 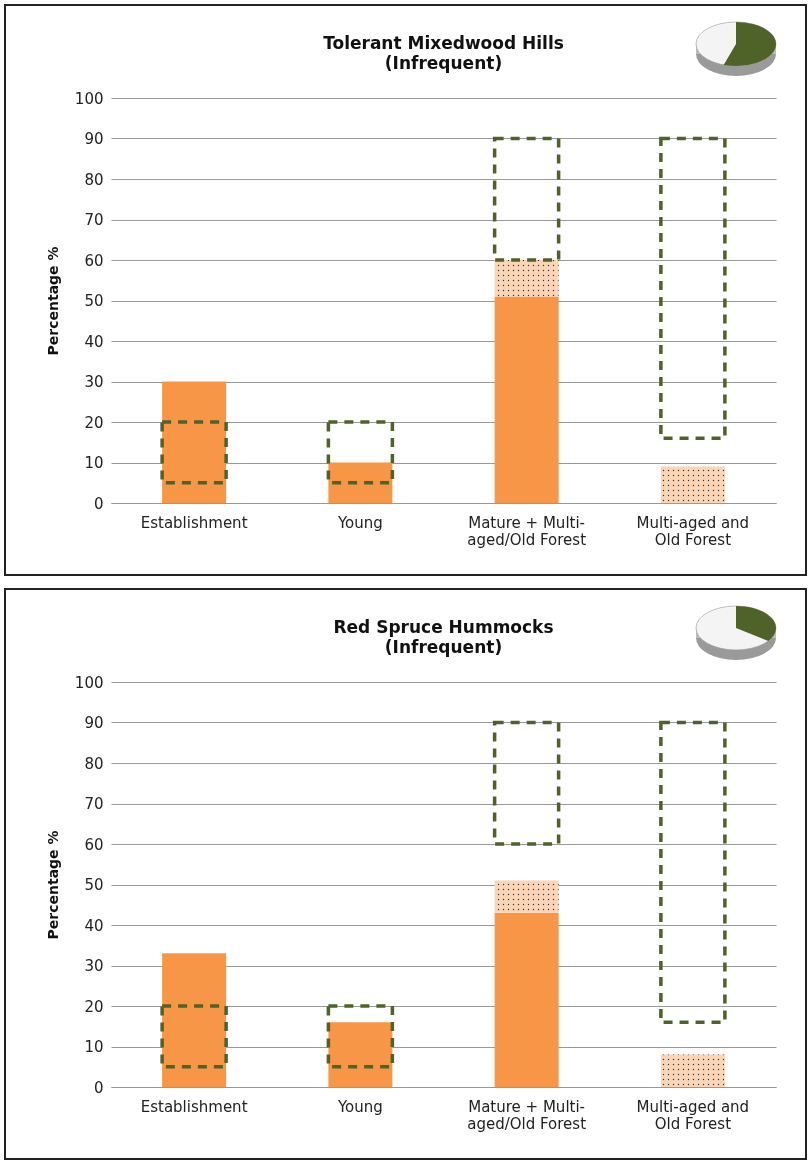 I want to click on chart-title: Red Spruce Hummocks, so click(x=443, y=627).